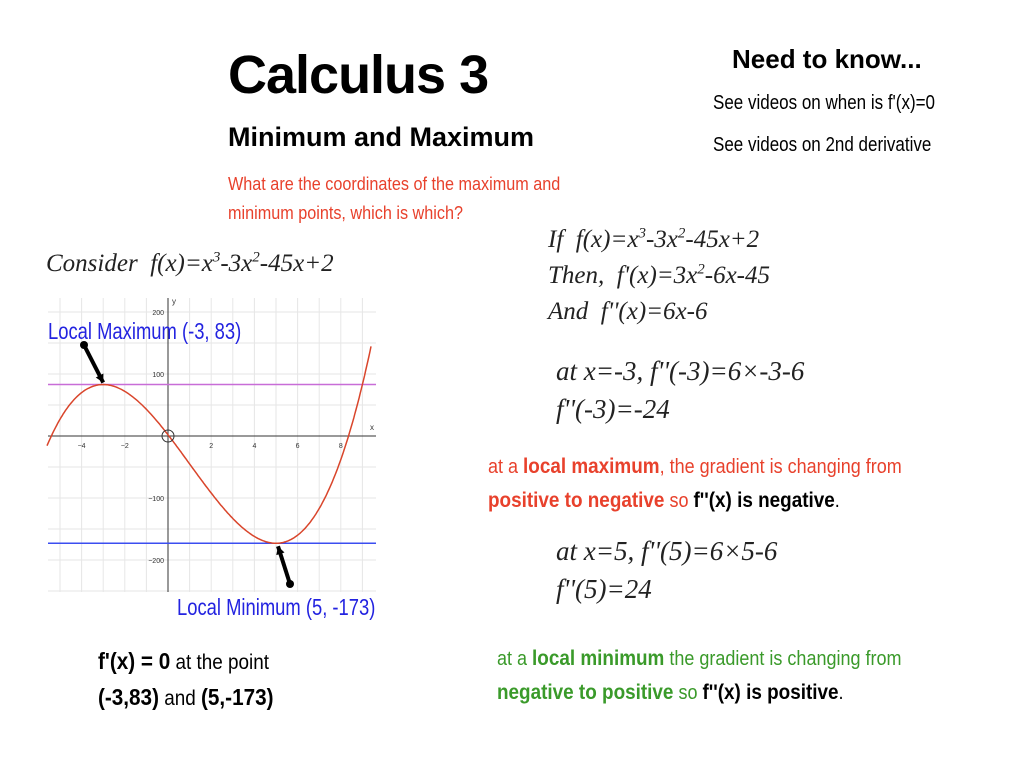  I want to click on eval-line: f''(5)=24, so click(604, 589).